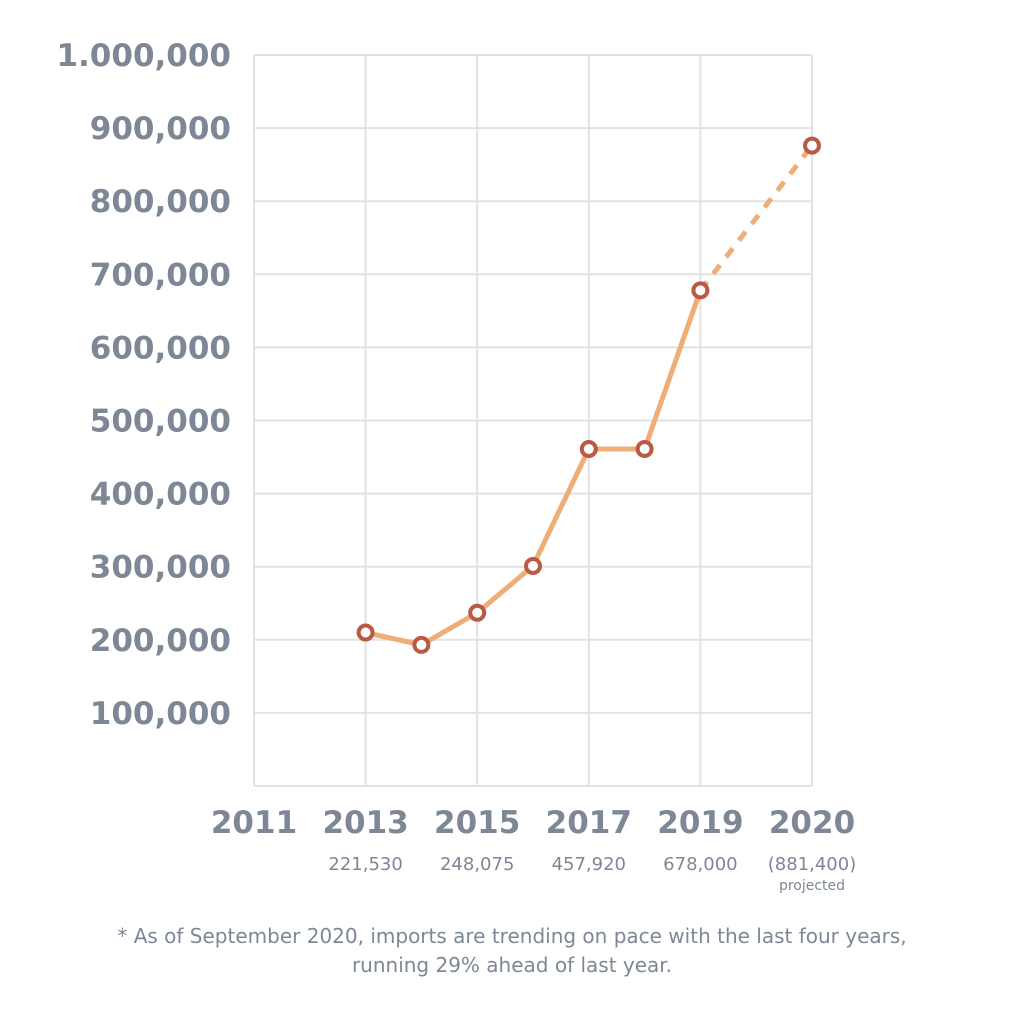 Image resolution: width=1024 pixels, height=1024 pixels. What do you see at coordinates (143, 56) in the screenshot?
I see `y-tick-label: 1.000,000` at bounding box center [143, 56].